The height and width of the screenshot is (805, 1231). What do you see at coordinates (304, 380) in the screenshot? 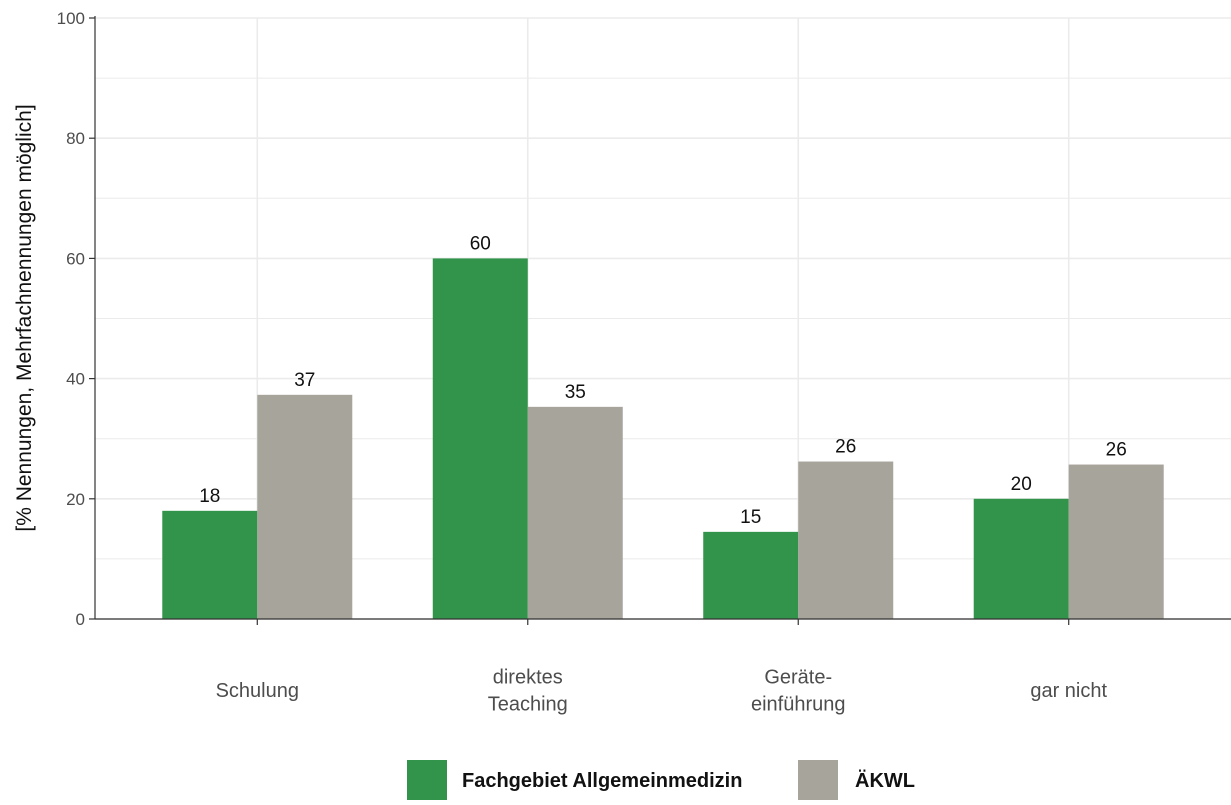
I see `bar-value-label: 37` at bounding box center [304, 380].